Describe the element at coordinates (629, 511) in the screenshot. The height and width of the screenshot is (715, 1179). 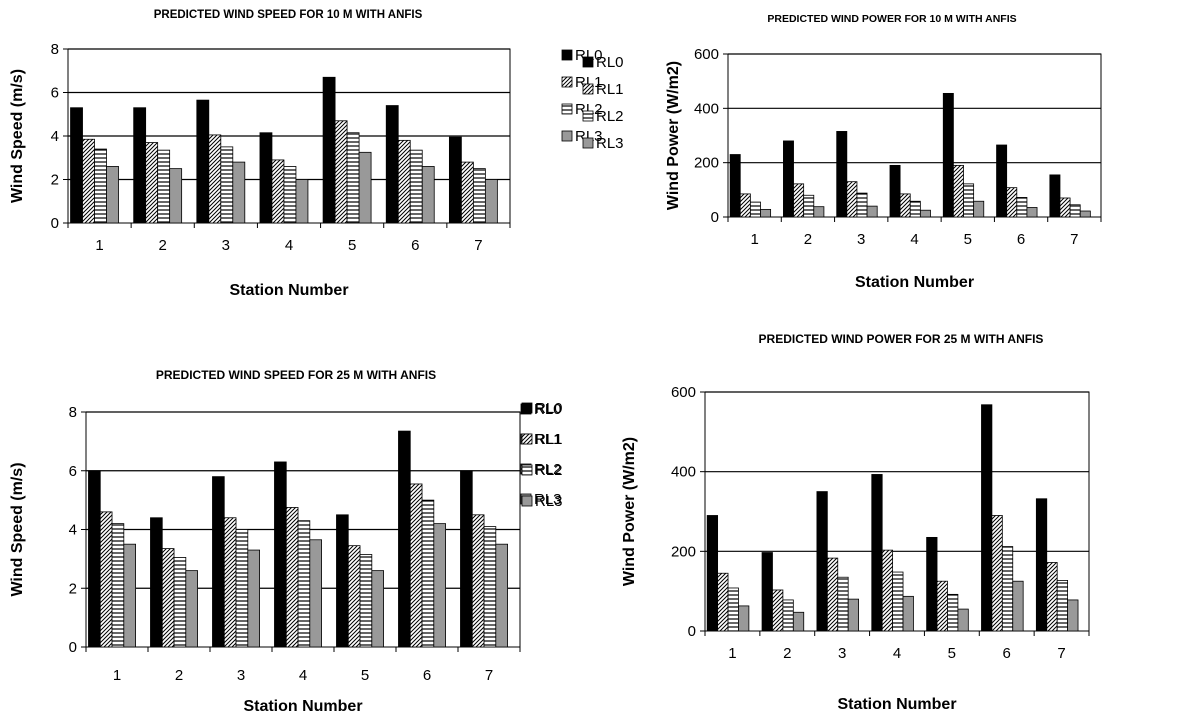
I see `y-axis-label: Wind Power (W/m2)` at that location.